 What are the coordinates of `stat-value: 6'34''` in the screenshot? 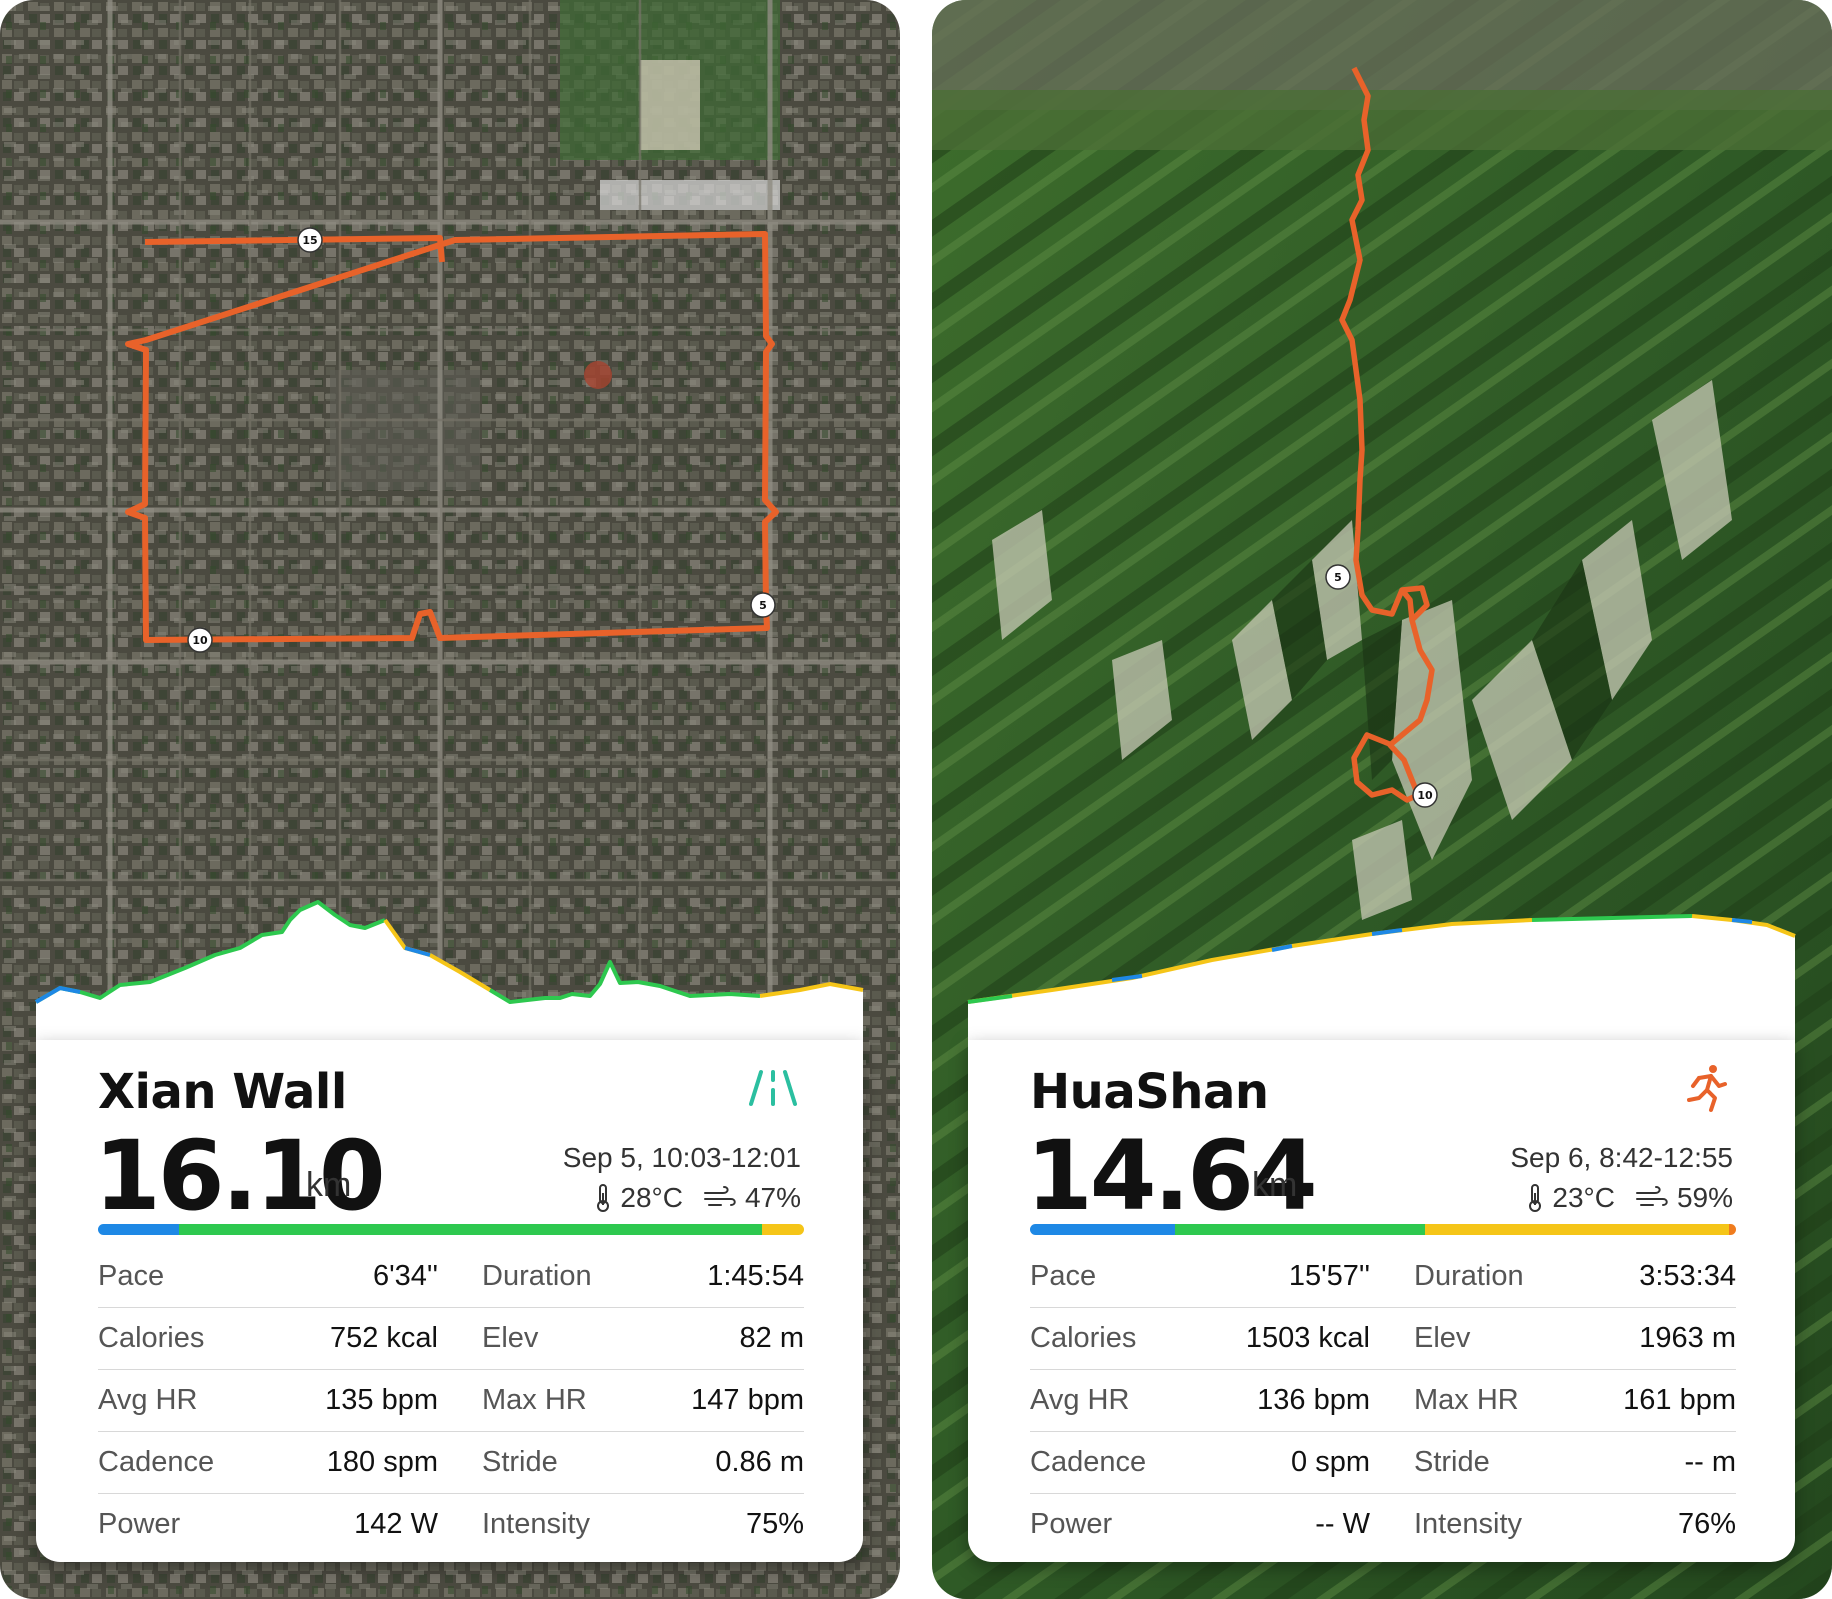 It's located at (405, 1276).